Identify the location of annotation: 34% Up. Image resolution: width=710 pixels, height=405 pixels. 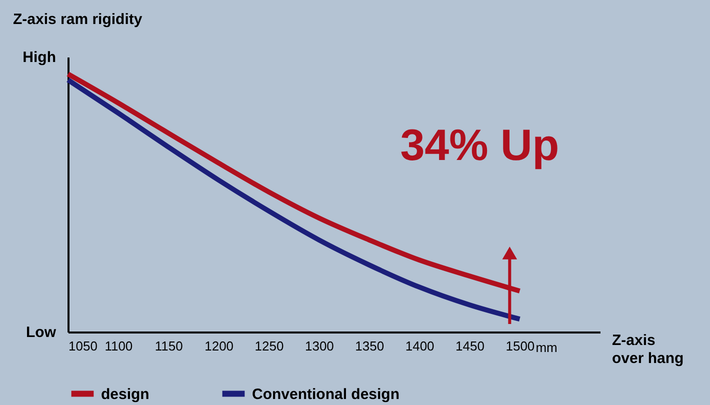
(480, 145).